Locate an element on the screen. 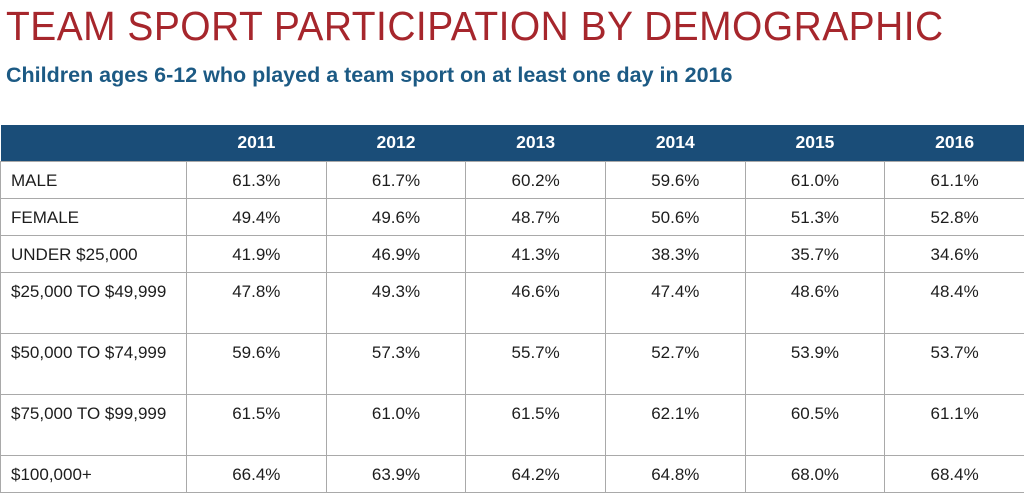  page-title: TEAM SPORT PARTICIPATION BY DEMOGRAPHIC is located at coordinates (475, 26).